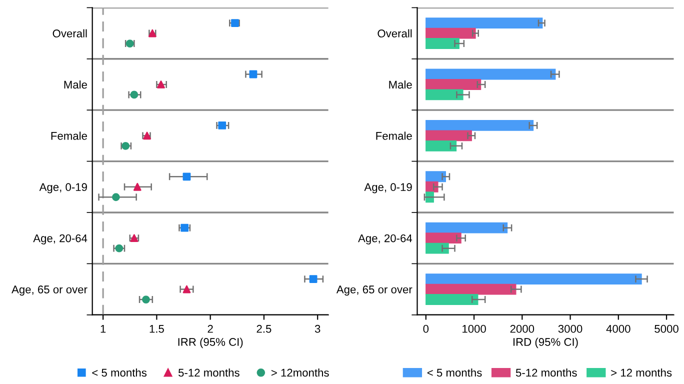 This screenshot has width=684, height=384. Describe the element at coordinates (474, 328) in the screenshot. I see `x-tick-label: 1000` at that location.